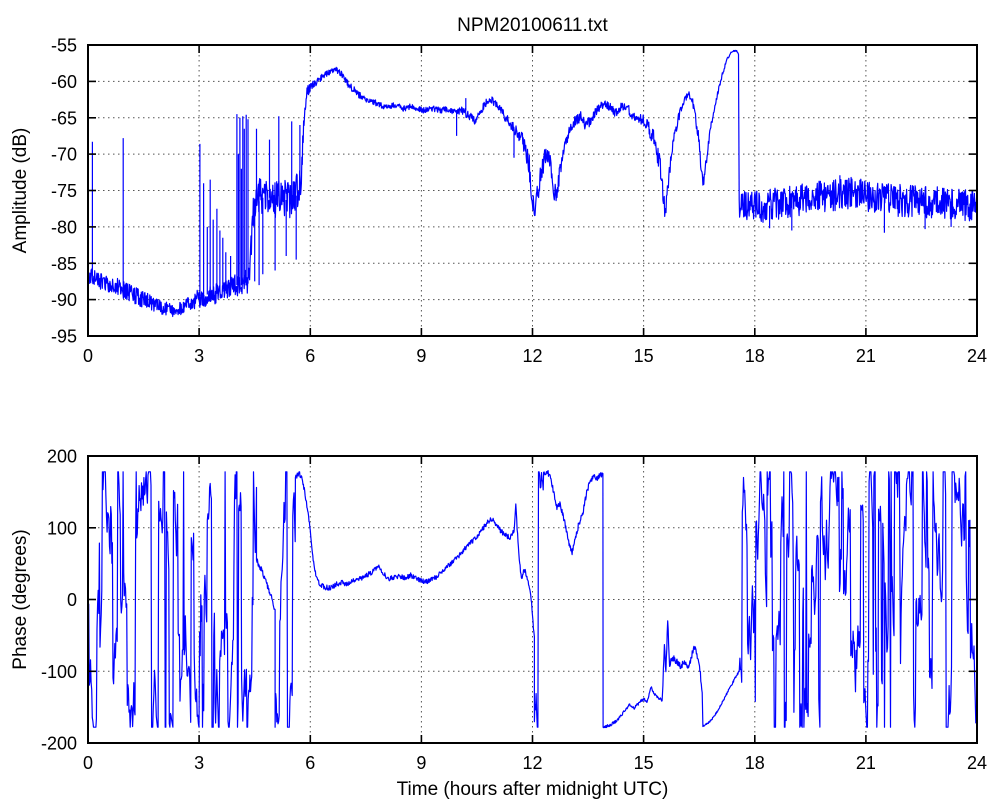  I want to click on y-tick-label: -80, so click(64, 227).